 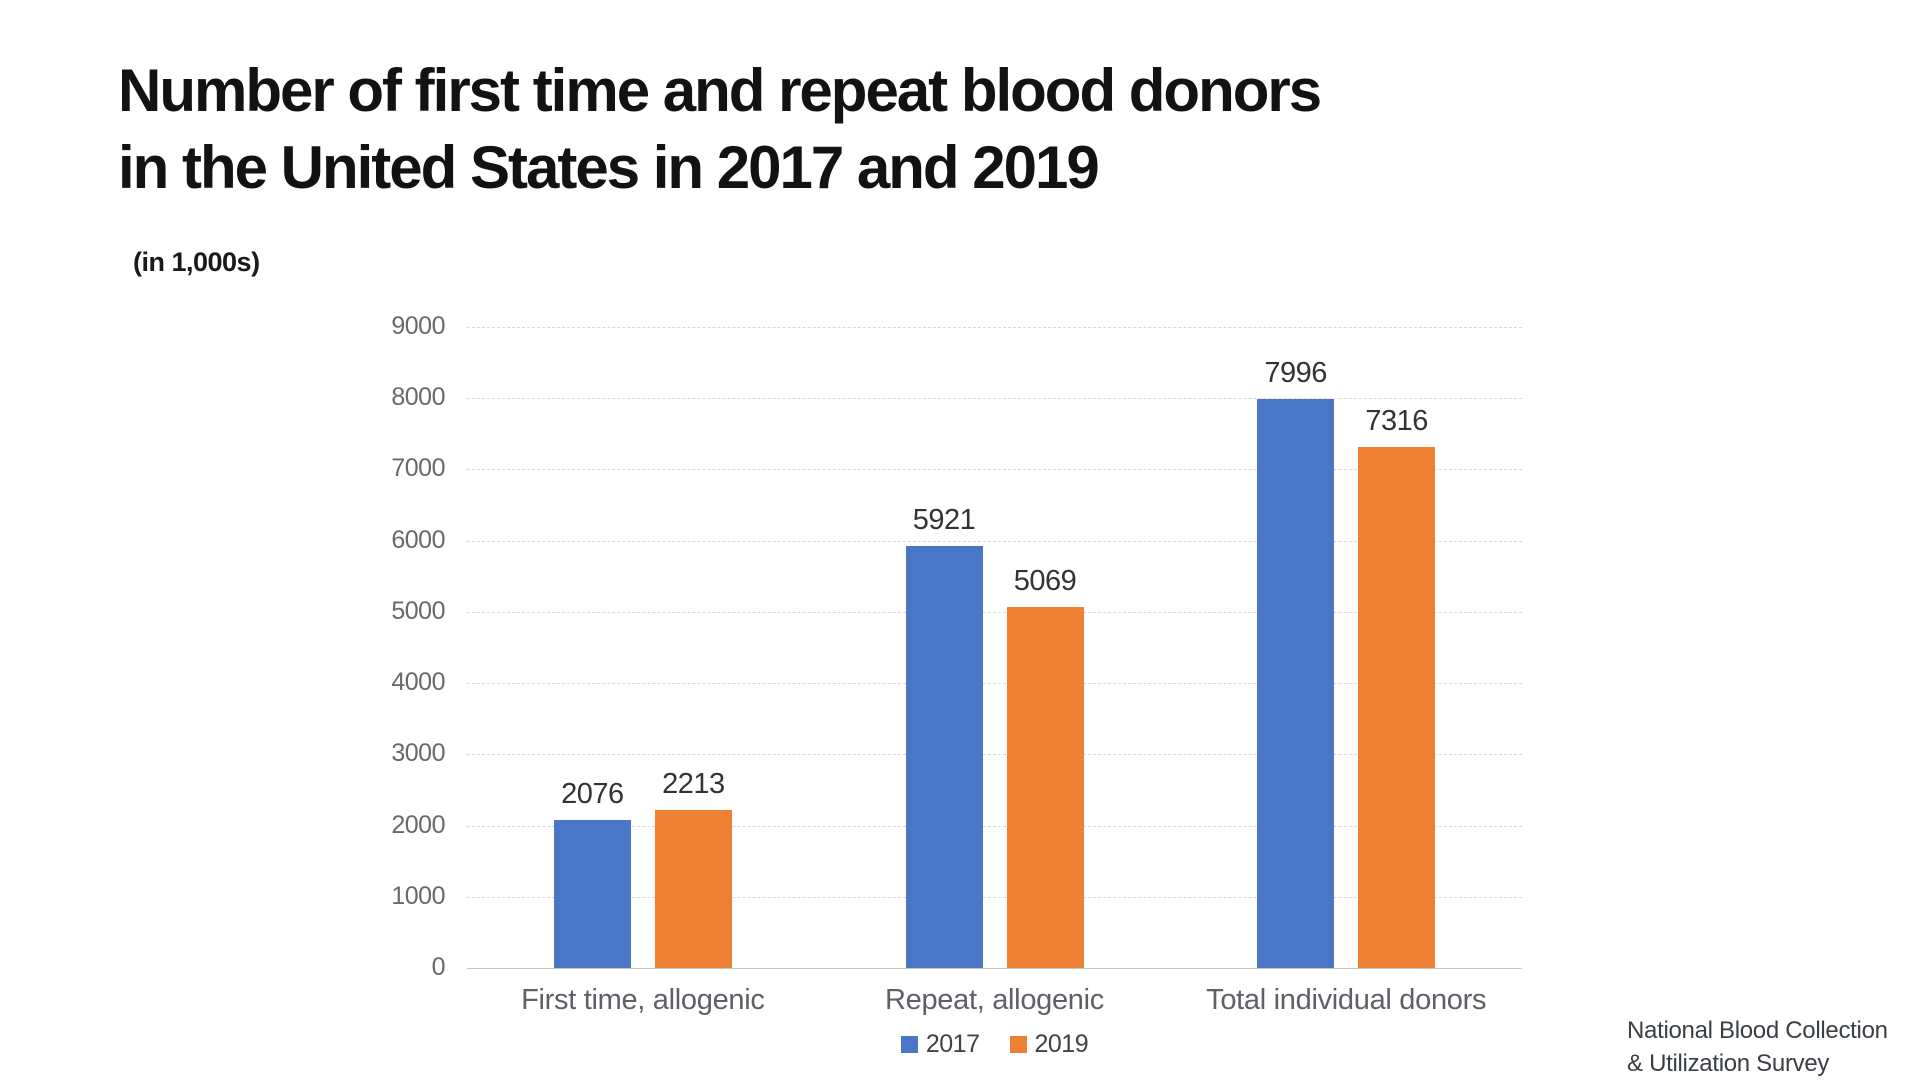 What do you see at coordinates (418, 895) in the screenshot?
I see `y-axis-tick-label: 1000` at bounding box center [418, 895].